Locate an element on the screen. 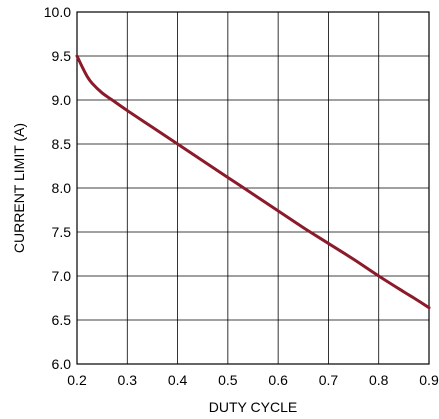 The width and height of the screenshot is (439, 419). y-tick-label: 8.0 is located at coordinates (62, 188).